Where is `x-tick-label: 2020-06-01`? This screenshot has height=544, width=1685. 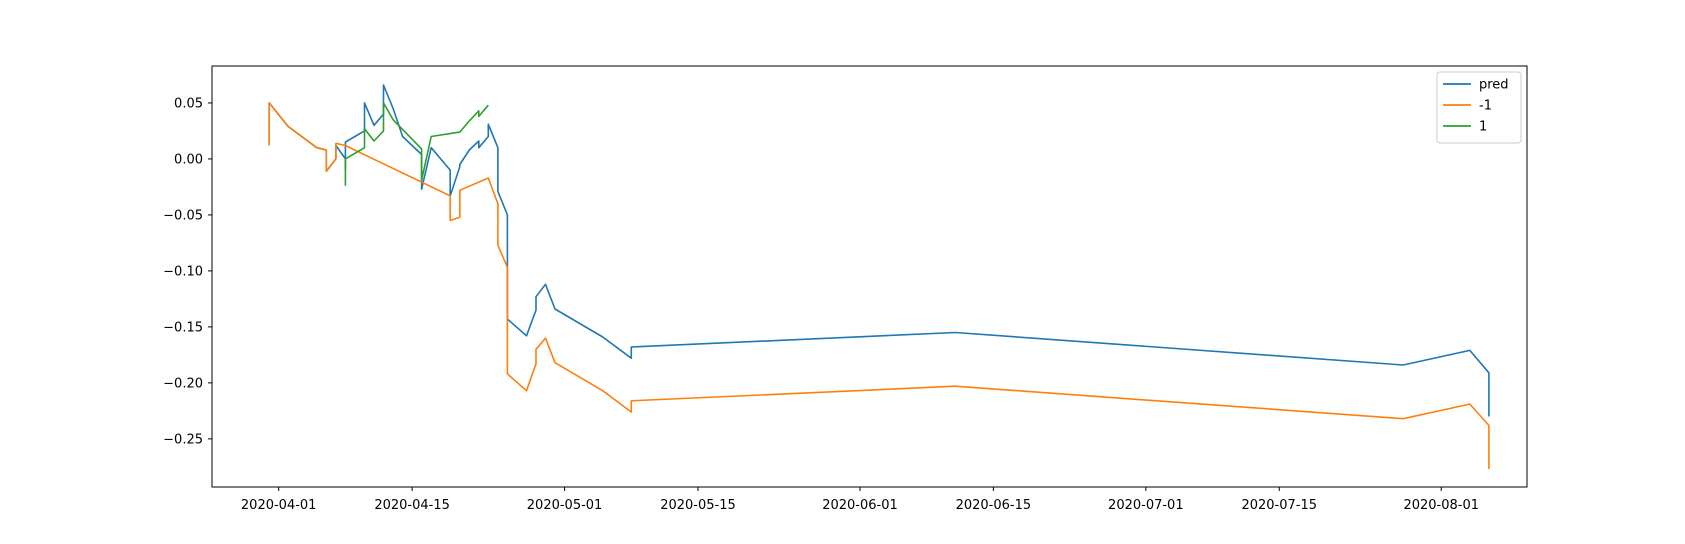 x-tick-label: 2020-06-01 is located at coordinates (860, 505).